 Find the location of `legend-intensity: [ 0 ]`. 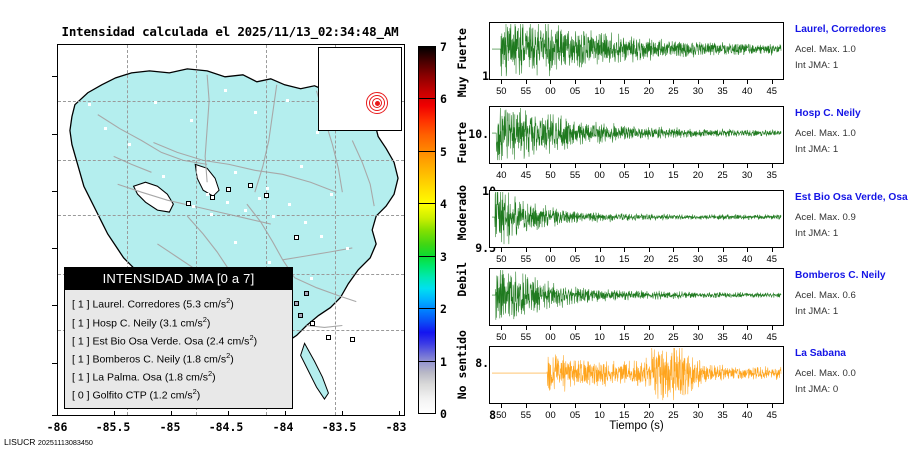

legend-intensity: [ 0 ] is located at coordinates (81, 395).